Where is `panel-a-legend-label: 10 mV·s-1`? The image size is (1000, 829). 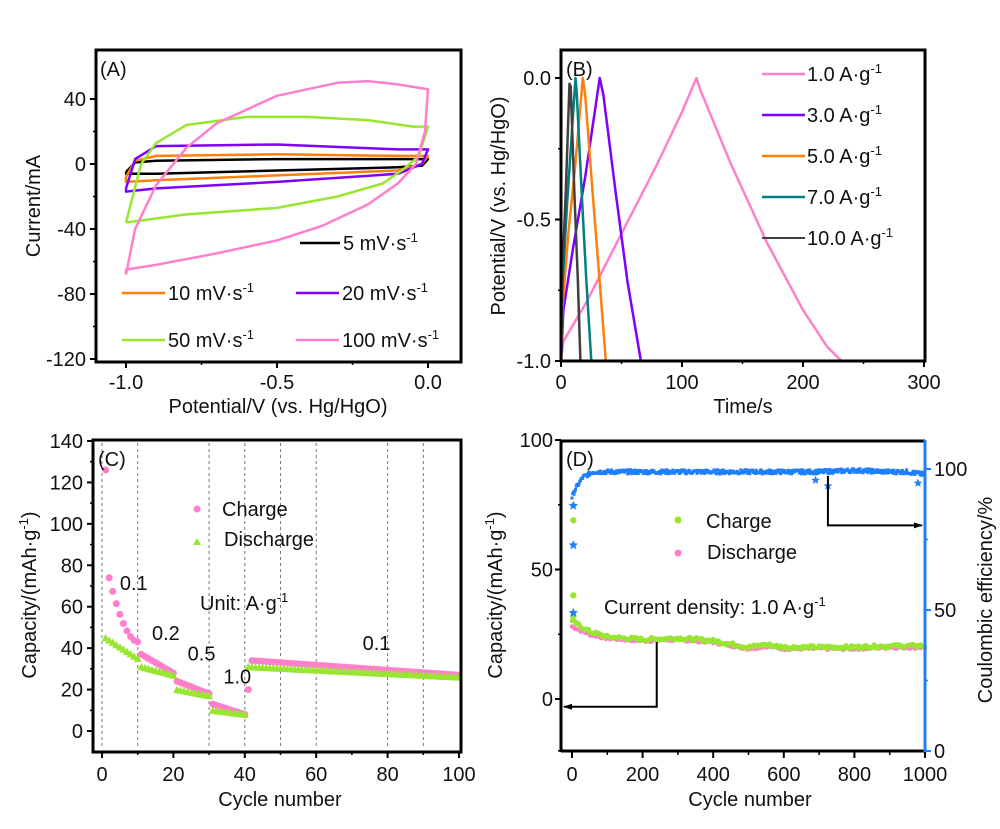
panel-a-legend-label: 10 mV·s-1 is located at coordinates (211, 292).